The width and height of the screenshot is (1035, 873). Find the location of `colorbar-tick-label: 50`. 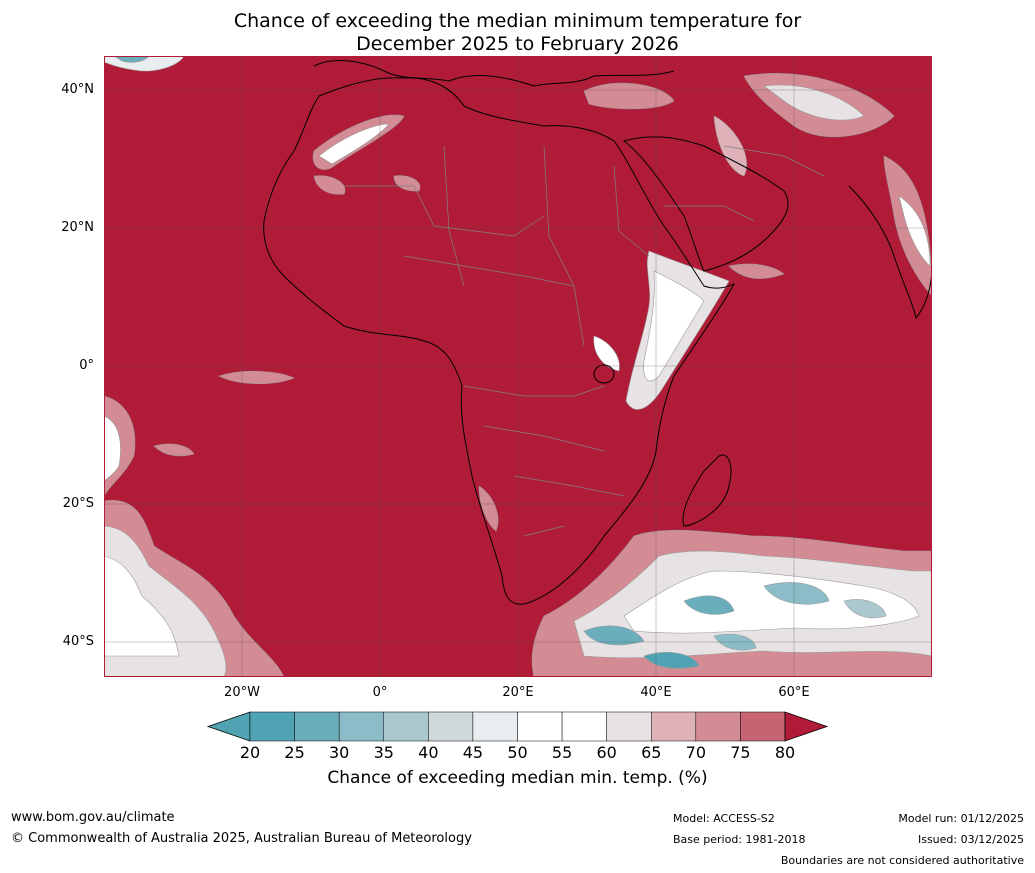

colorbar-tick-label: 50 is located at coordinates (517, 752).